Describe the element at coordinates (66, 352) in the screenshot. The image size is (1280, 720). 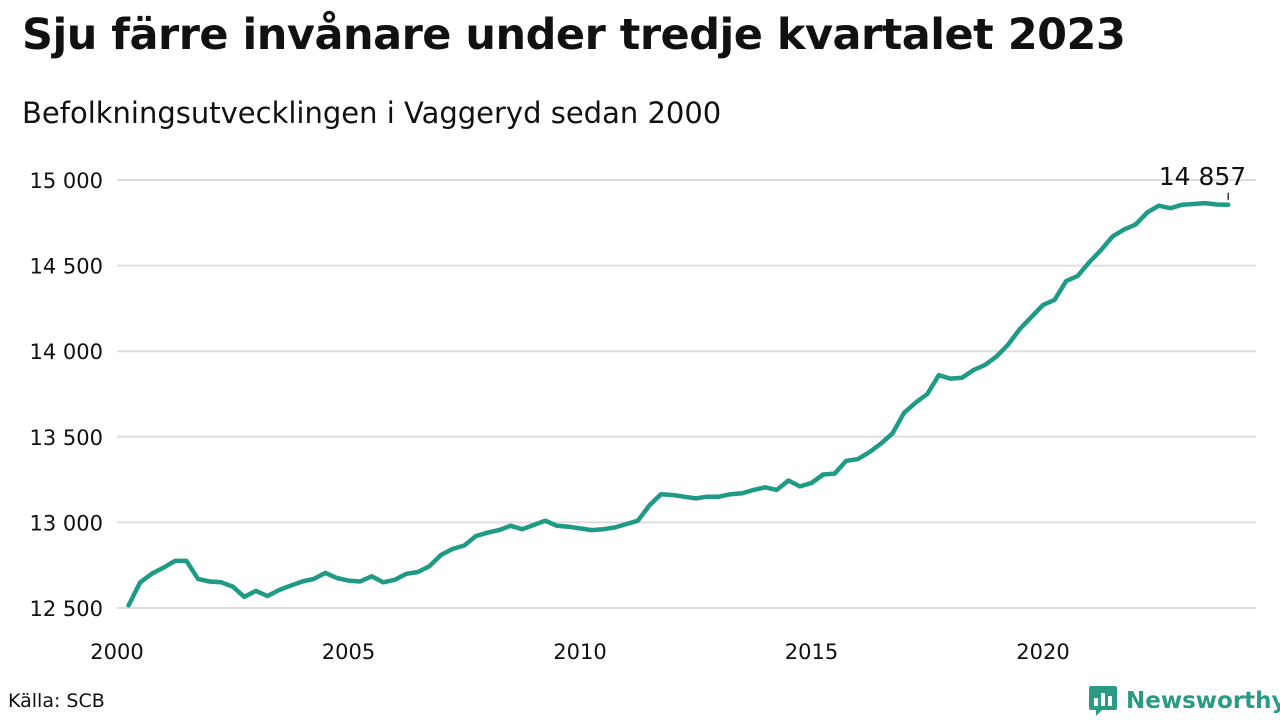
I see `y-tick-label: 14 000` at that location.